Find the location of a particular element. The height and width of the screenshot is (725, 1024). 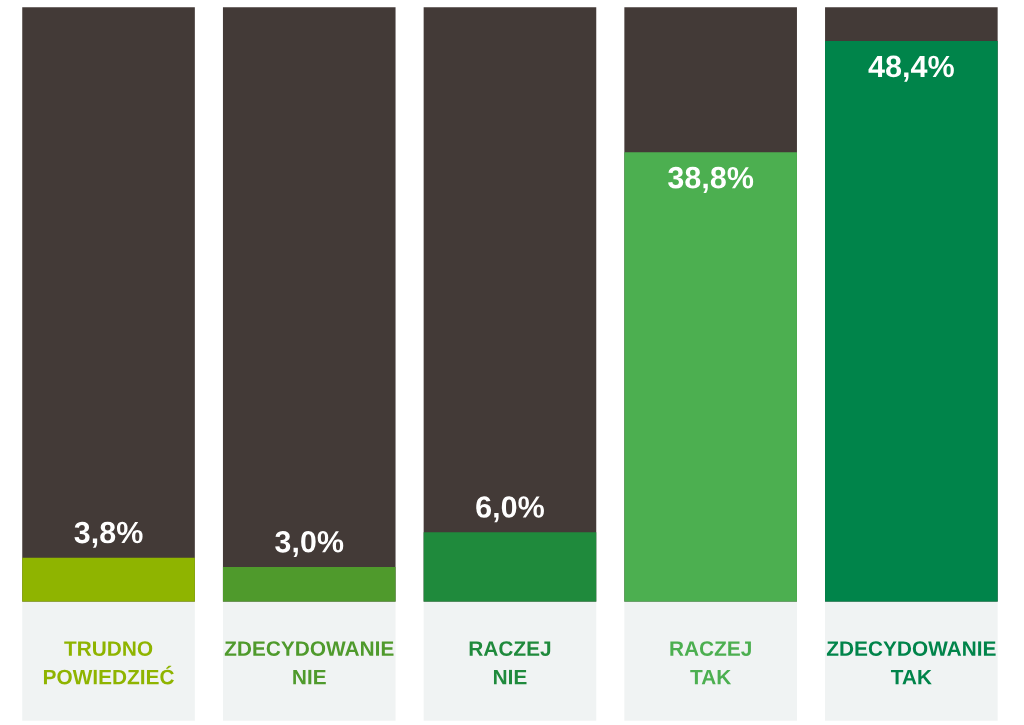

bar is located at coordinates (309, 584).